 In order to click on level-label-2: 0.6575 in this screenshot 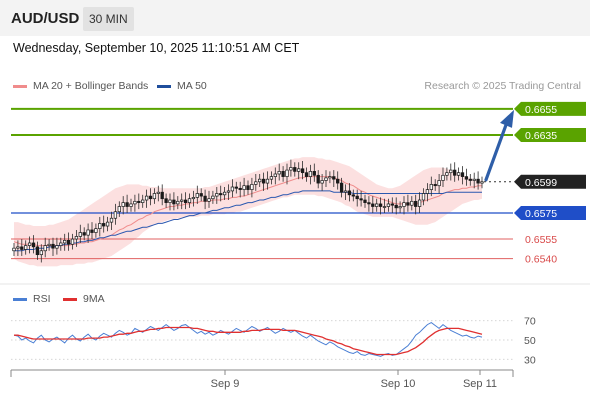, I will do `click(541, 214)`.